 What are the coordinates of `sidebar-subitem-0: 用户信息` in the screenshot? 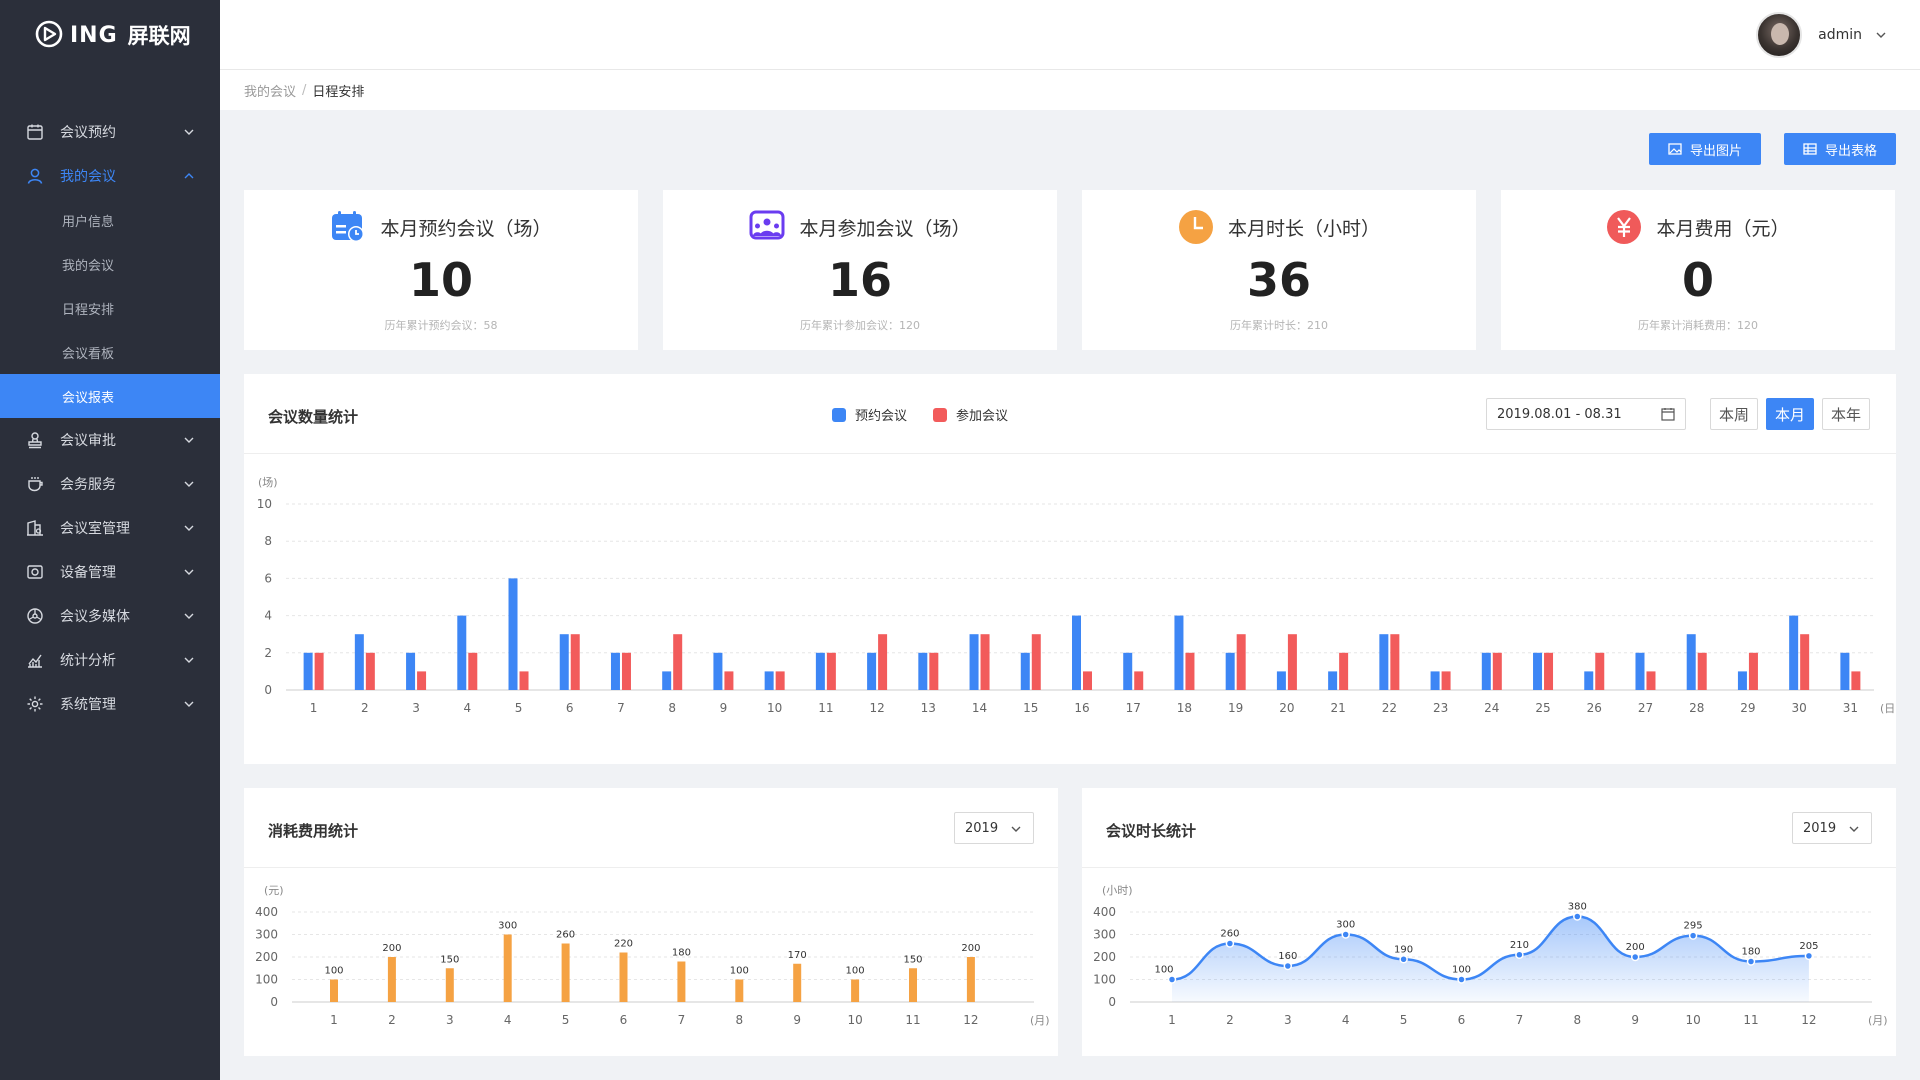 It's located at (88, 222).